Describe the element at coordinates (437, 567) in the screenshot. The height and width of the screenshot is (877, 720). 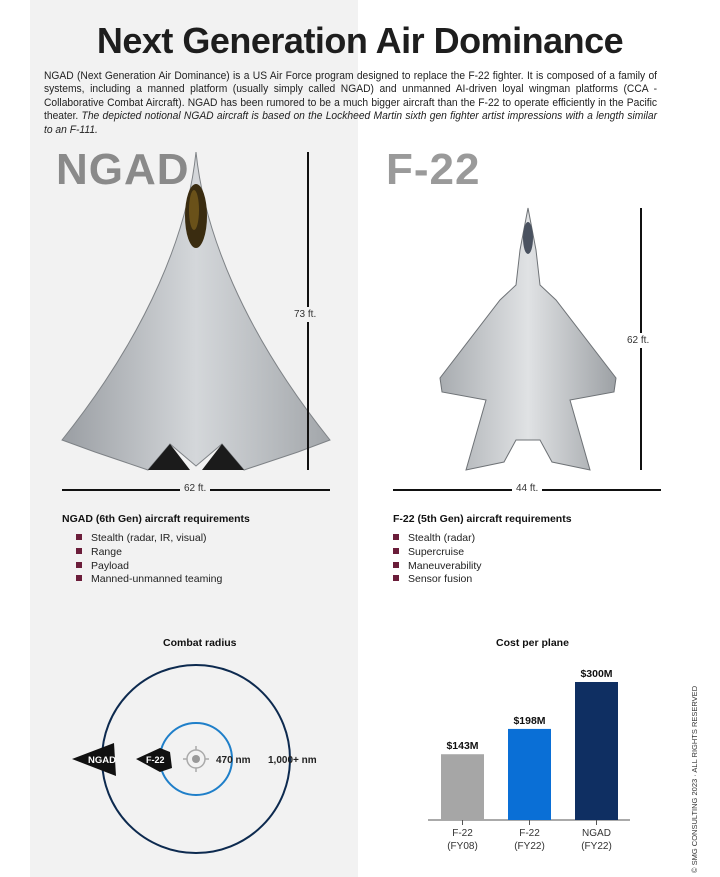
I see `list-item: Maneuverability` at that location.